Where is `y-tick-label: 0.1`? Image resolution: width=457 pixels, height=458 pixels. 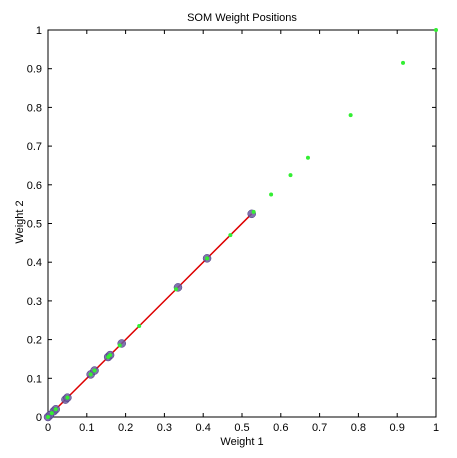 y-tick-label: 0.1 is located at coordinates (34, 379).